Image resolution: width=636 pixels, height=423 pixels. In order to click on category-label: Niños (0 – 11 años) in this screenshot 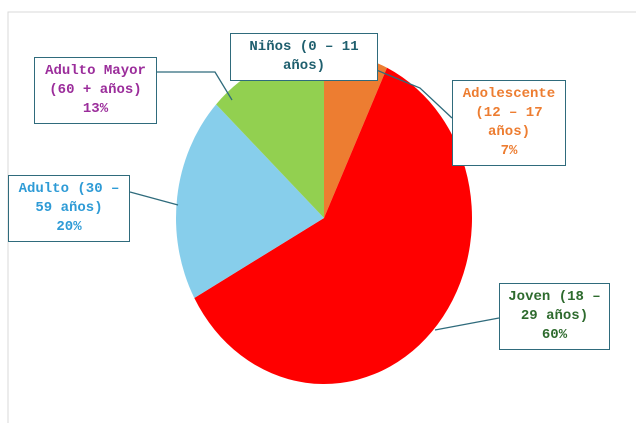, I will do `click(304, 56)`.